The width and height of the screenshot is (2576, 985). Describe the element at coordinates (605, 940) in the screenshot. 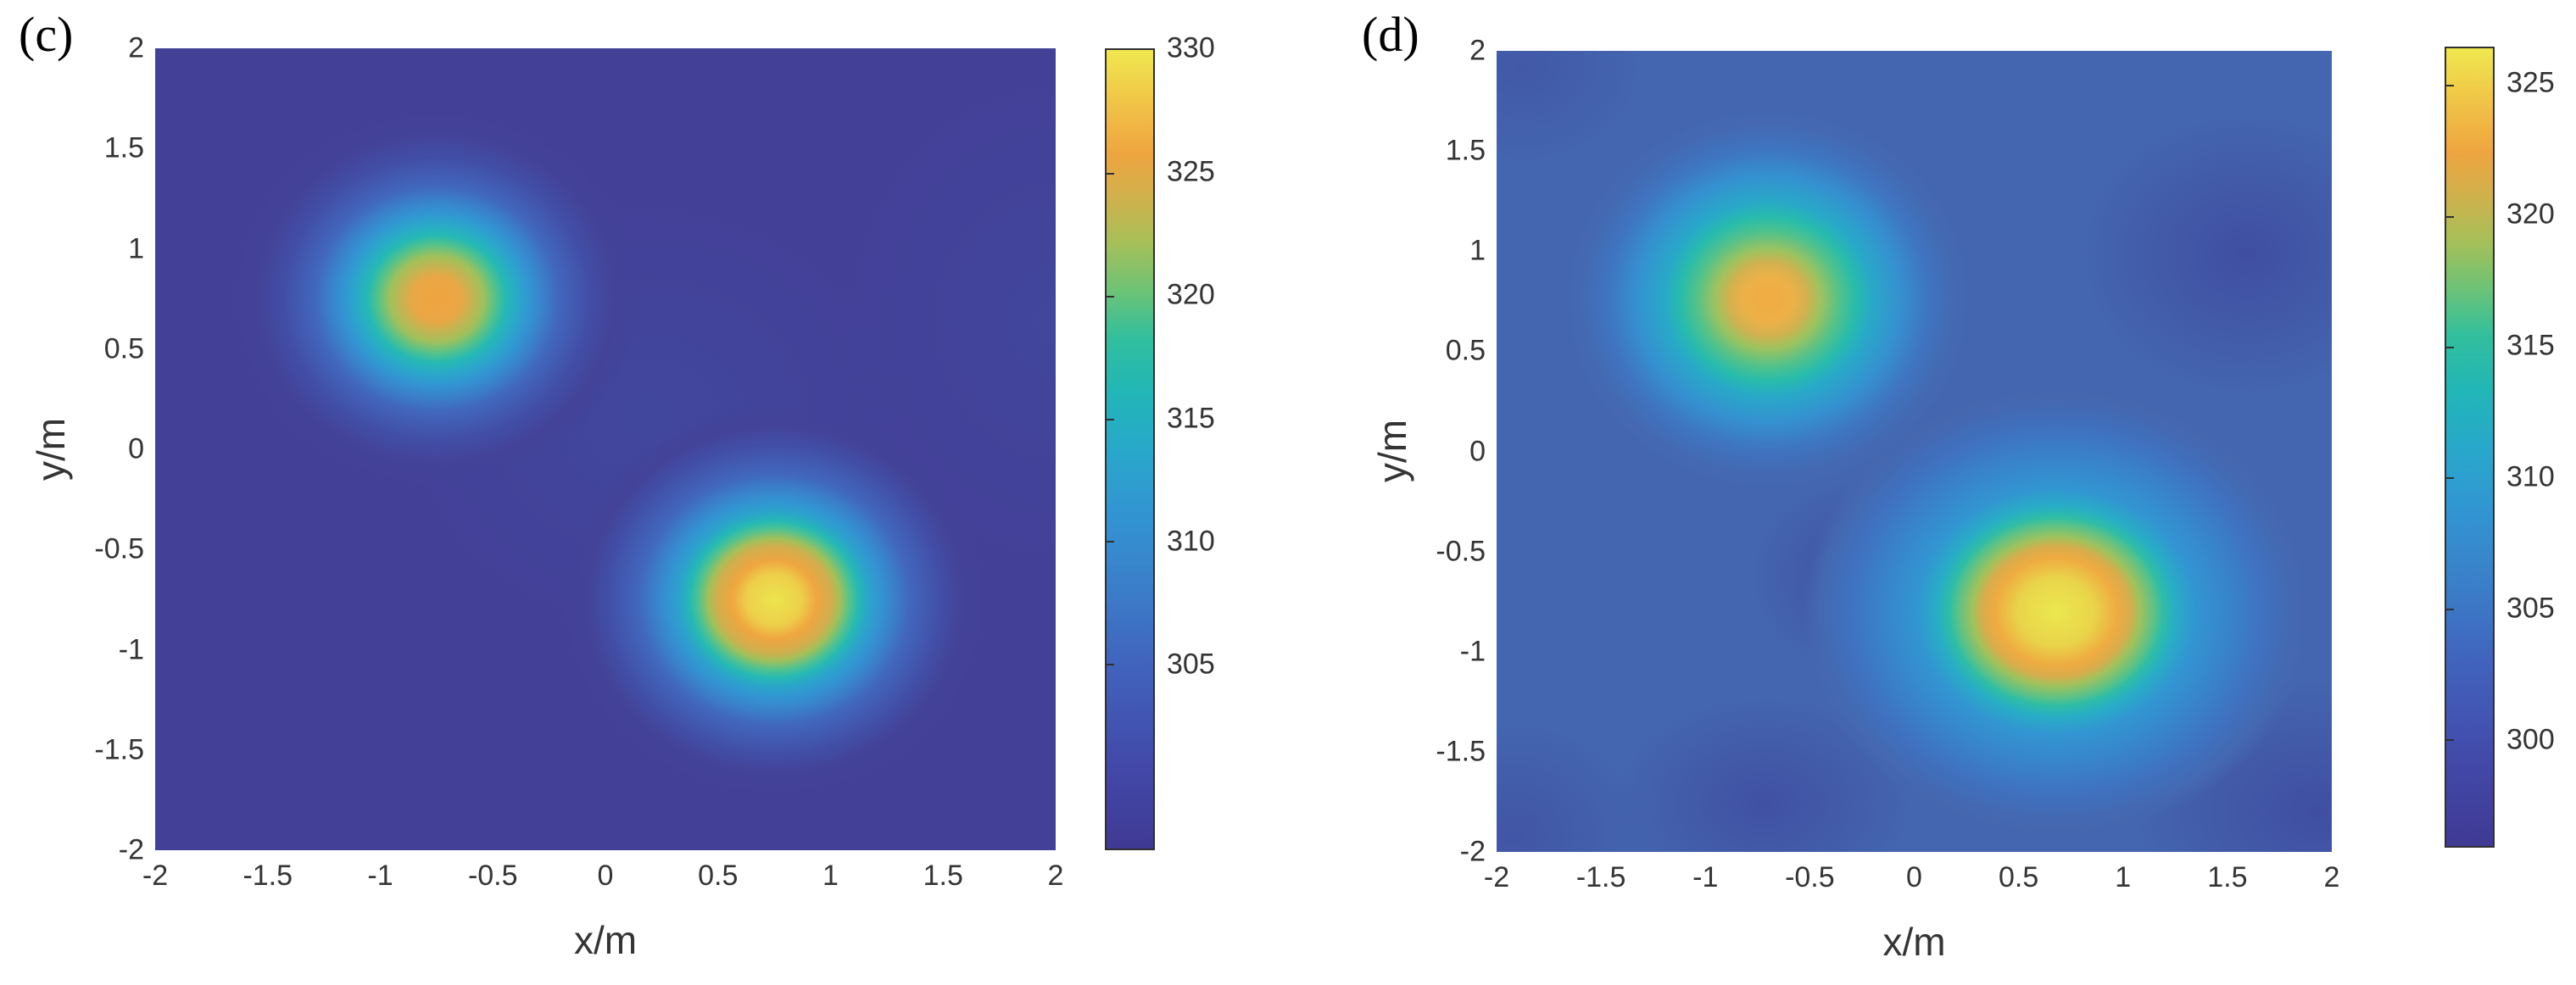

I see `x-axis-label-c: x/m` at that location.